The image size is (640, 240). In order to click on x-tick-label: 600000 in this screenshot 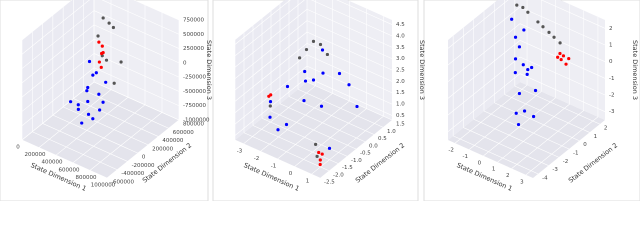, I will do `click(69, 170)`.